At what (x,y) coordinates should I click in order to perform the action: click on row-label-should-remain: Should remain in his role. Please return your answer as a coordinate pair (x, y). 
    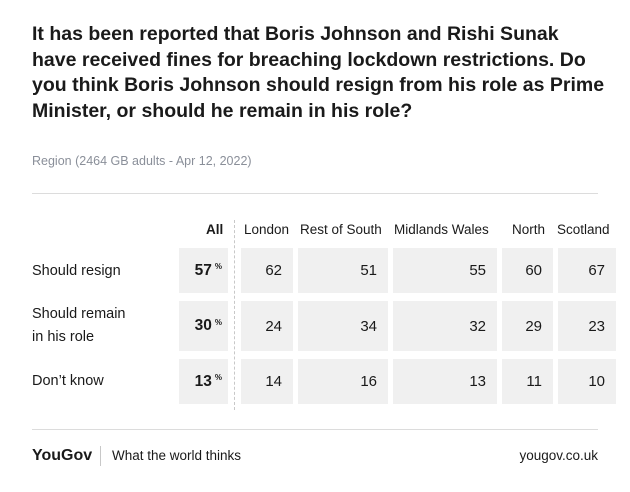
    Looking at the image, I should click on (79, 326).